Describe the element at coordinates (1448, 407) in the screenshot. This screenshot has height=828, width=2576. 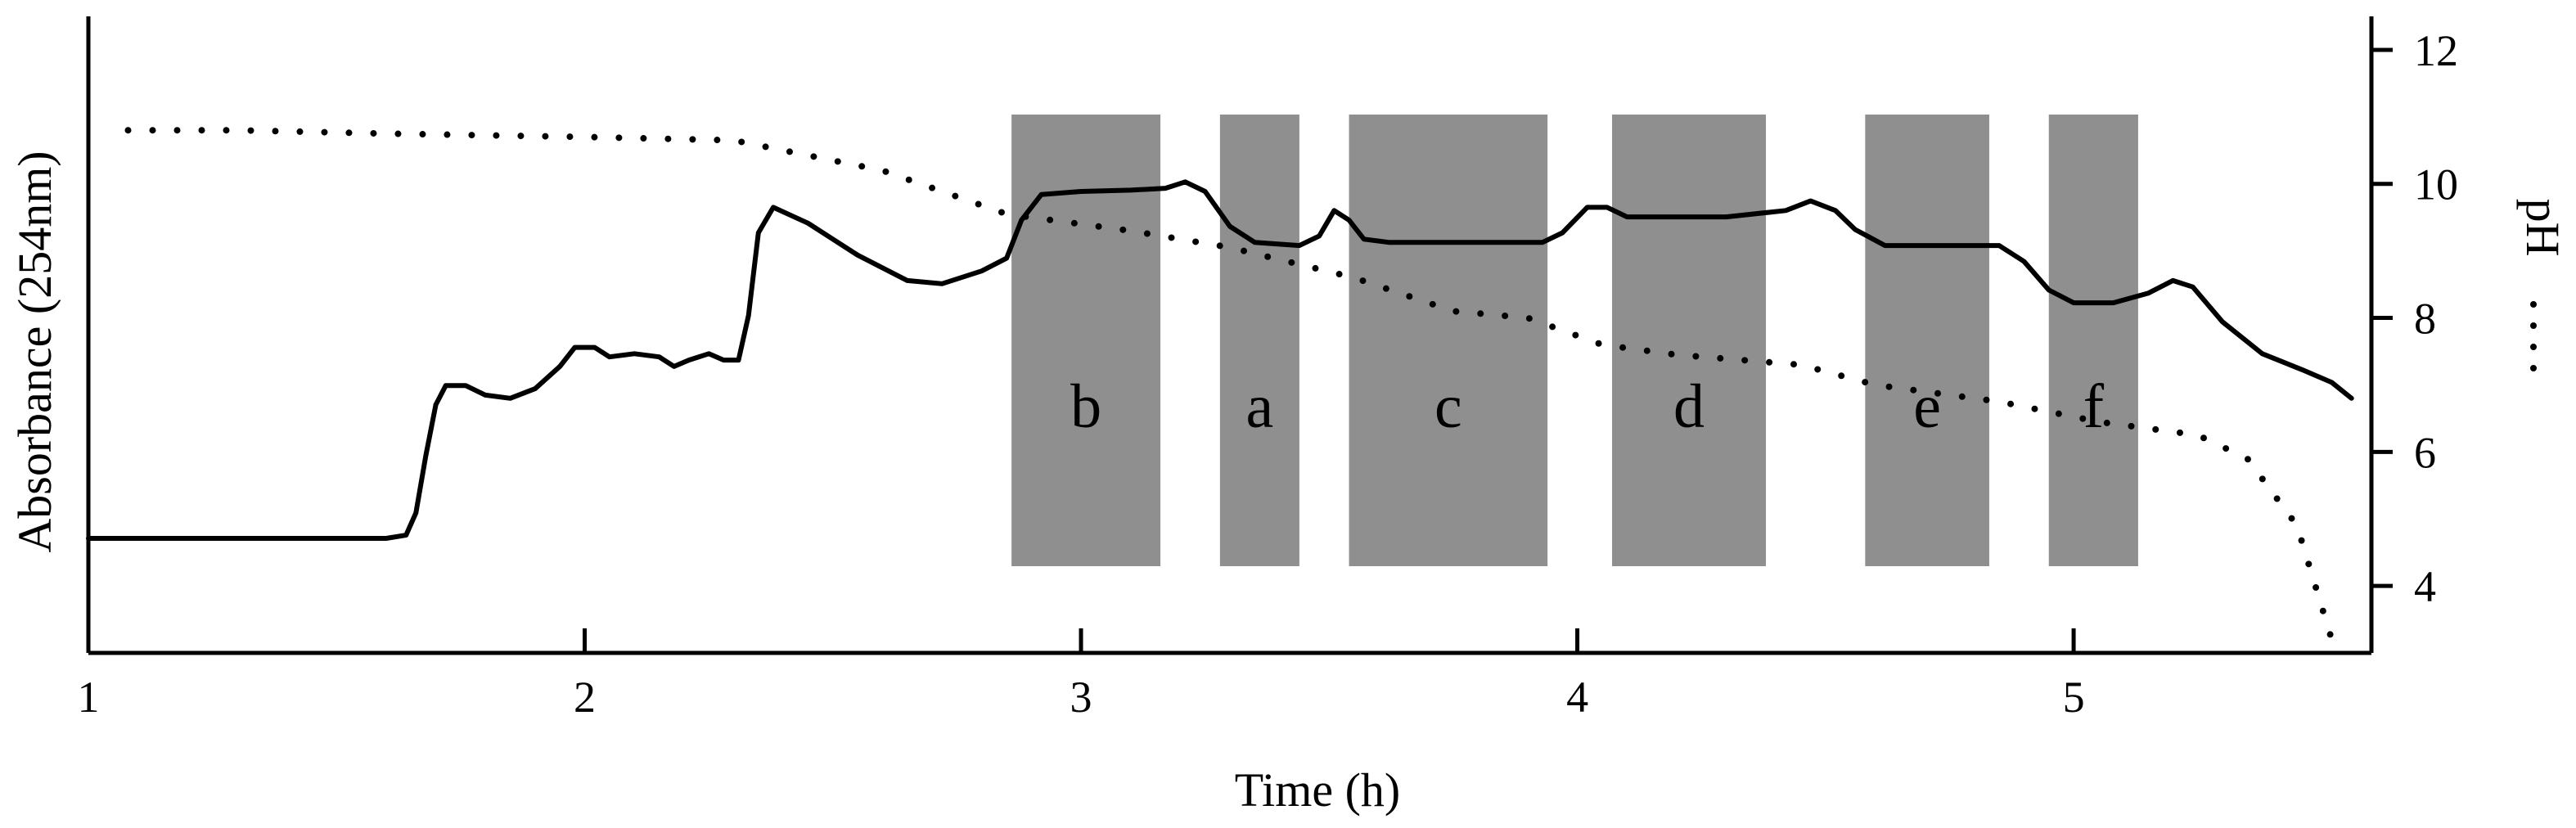
I see `region-label-c: c` at that location.